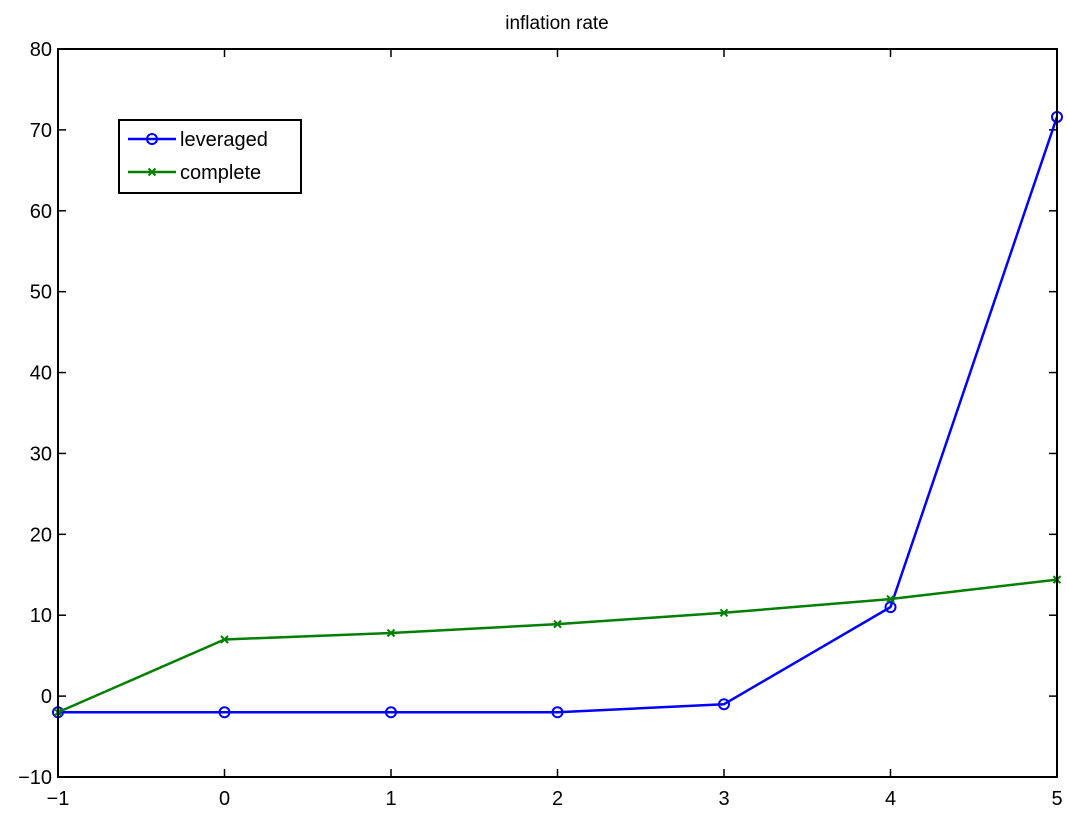  I want to click on legend-label-leveraged: leveraged, so click(224, 140).